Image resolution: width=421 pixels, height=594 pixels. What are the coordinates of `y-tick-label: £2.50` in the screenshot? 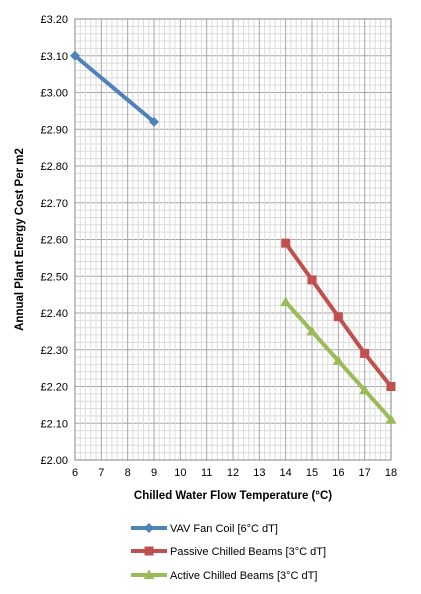 It's located at (54, 277).